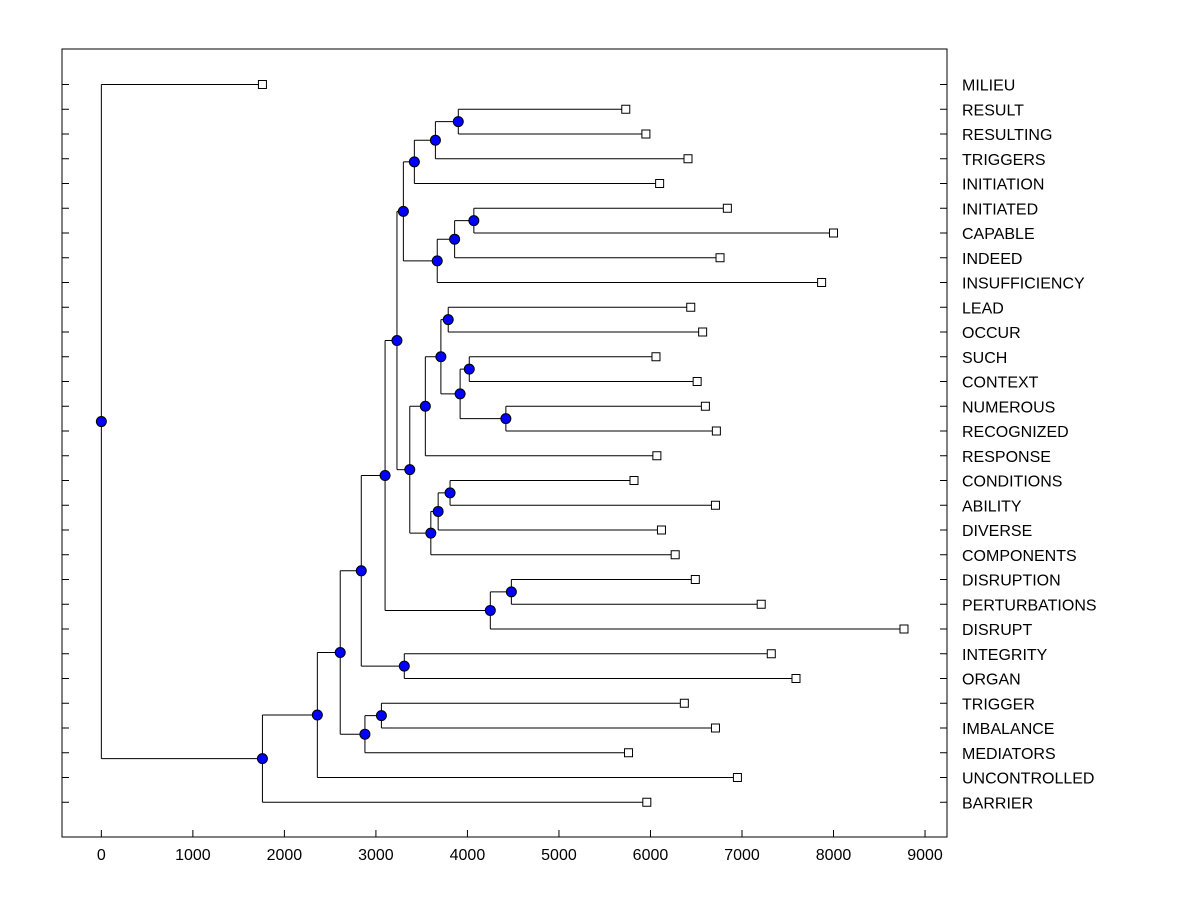  I want to click on leaf-label: CAPABLE, so click(998, 234).